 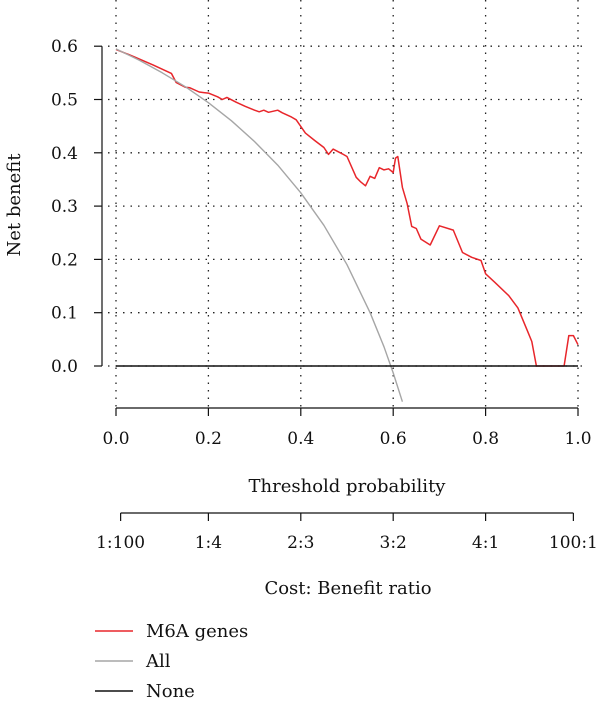 What do you see at coordinates (64, 207) in the screenshot?
I see `y-tick-label: 0.3` at bounding box center [64, 207].